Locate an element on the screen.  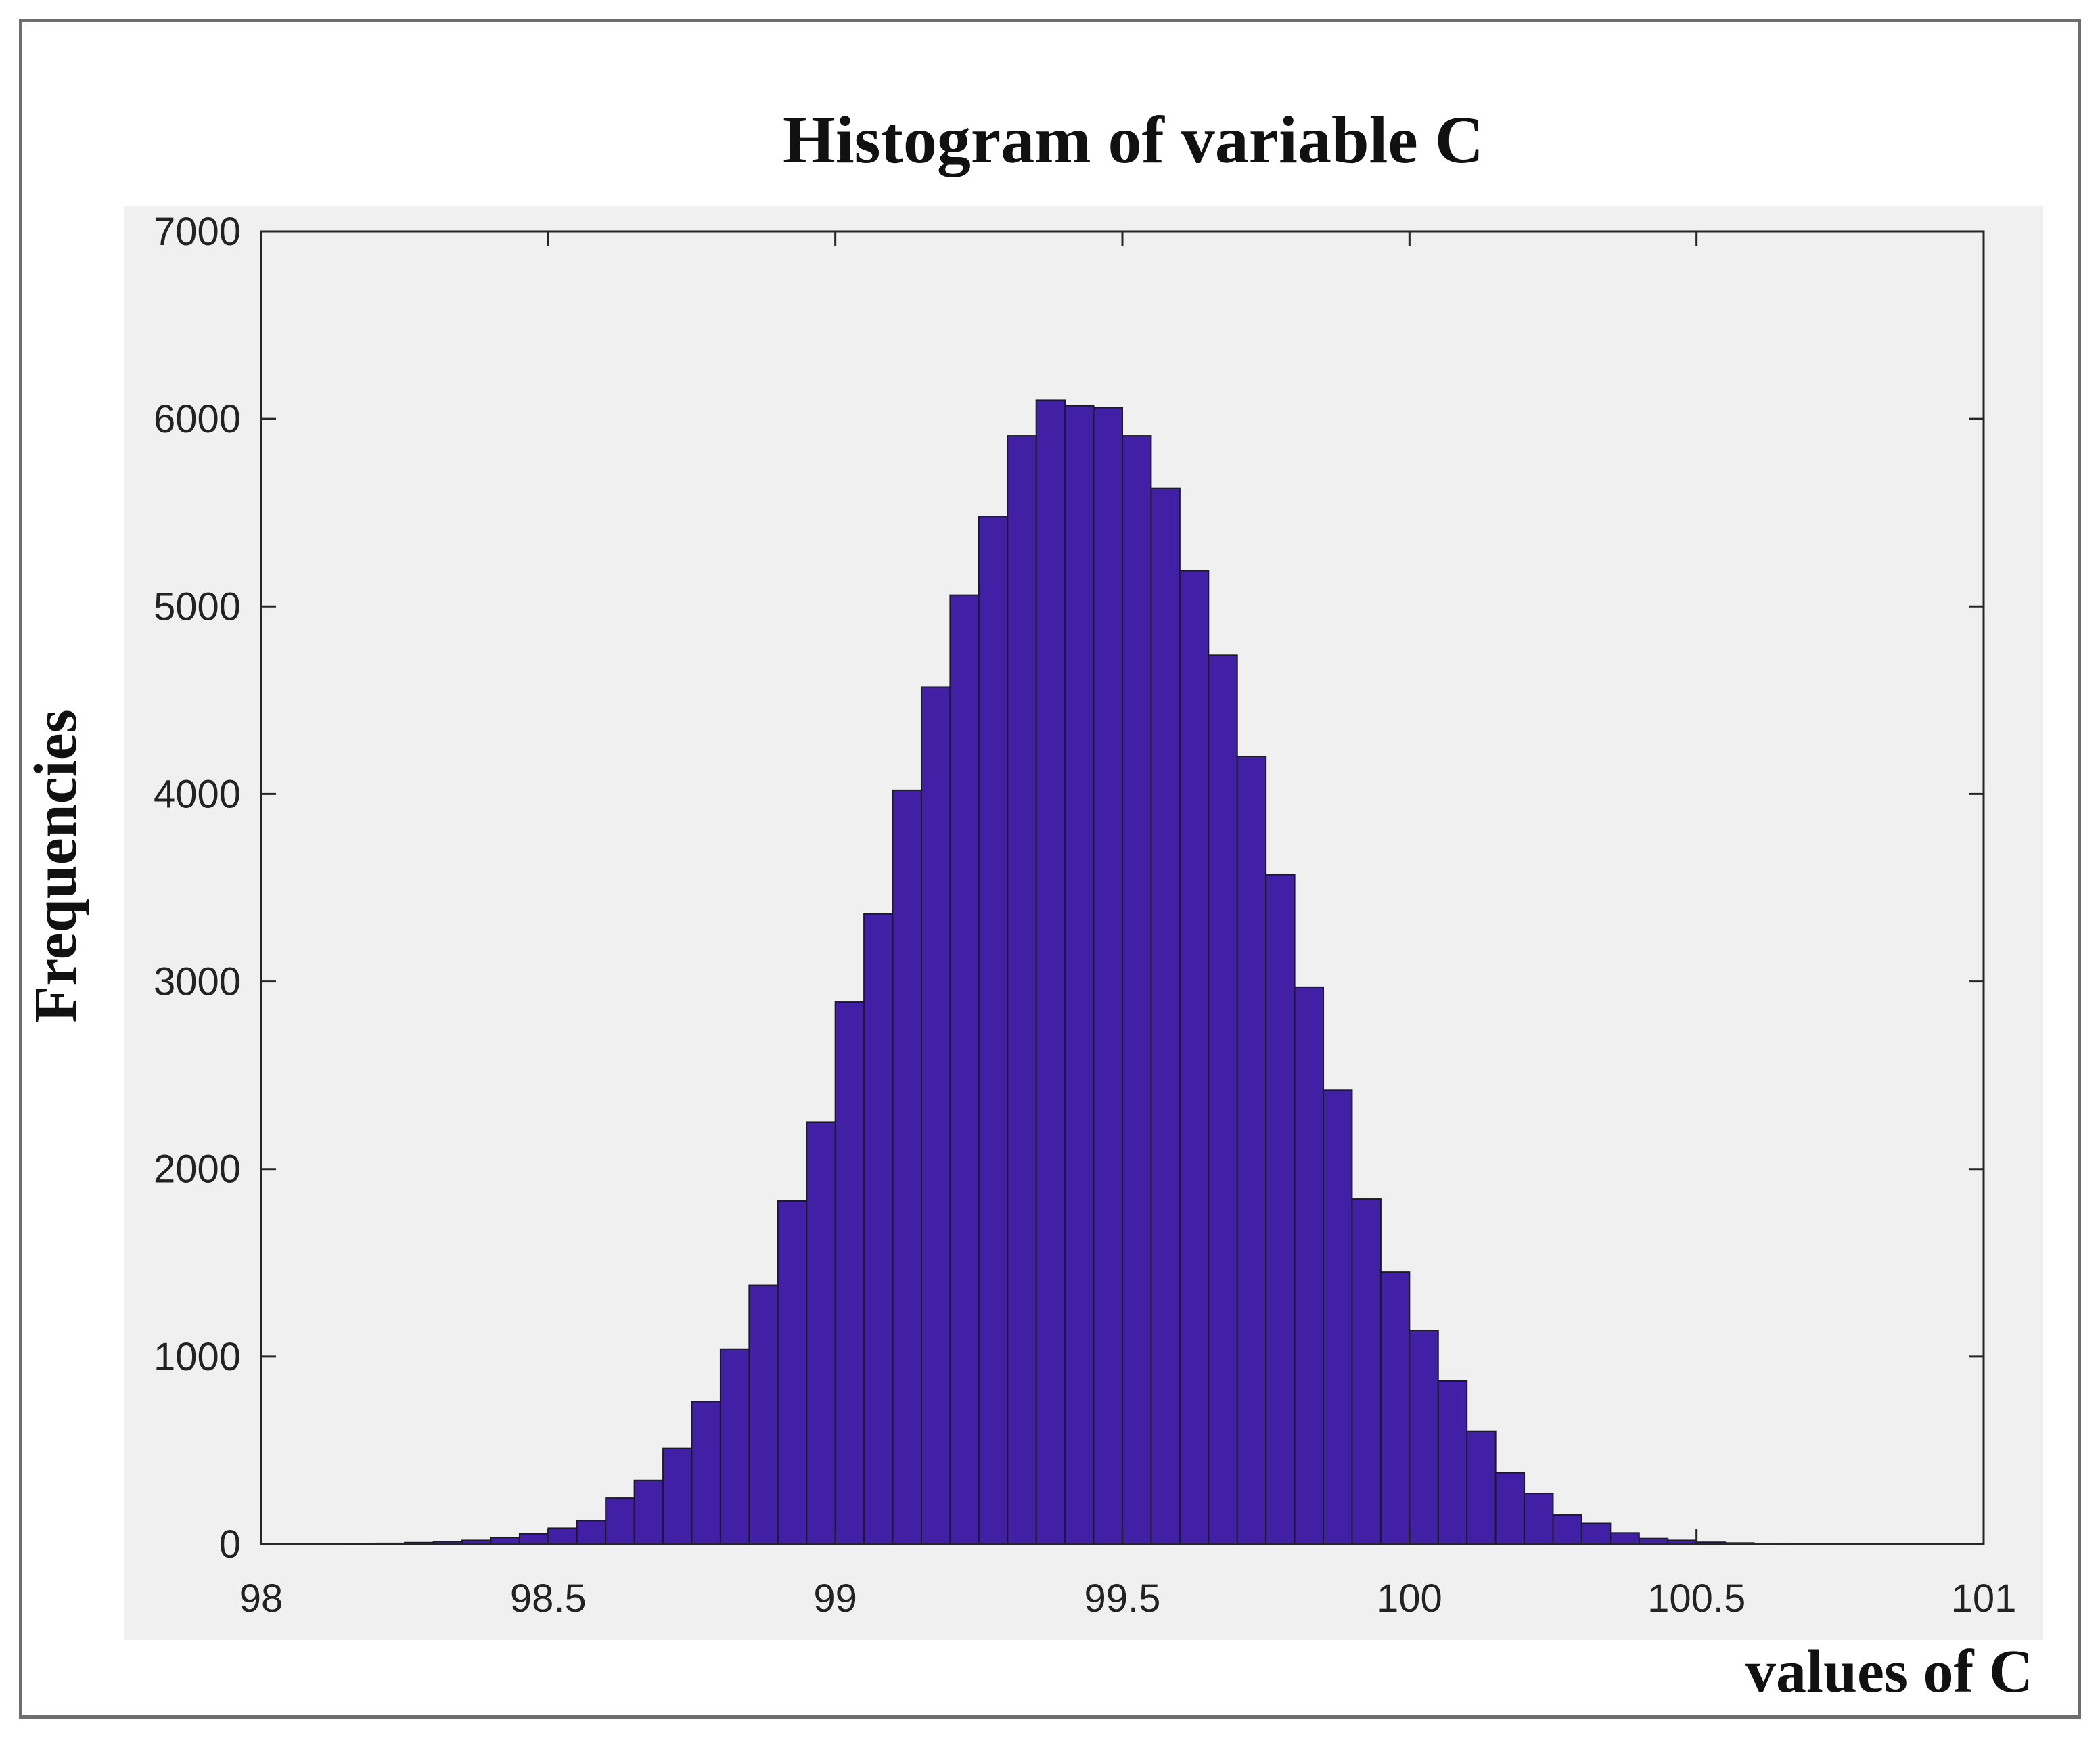
y-tick-label: 4000 is located at coordinates (198, 794).